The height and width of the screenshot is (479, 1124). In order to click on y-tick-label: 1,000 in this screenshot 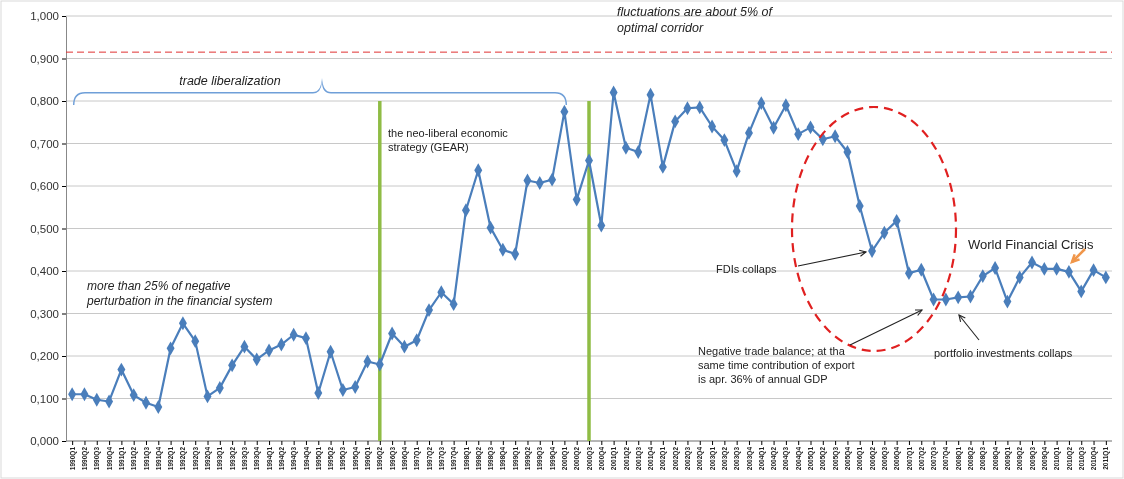, I will do `click(44, 16)`.